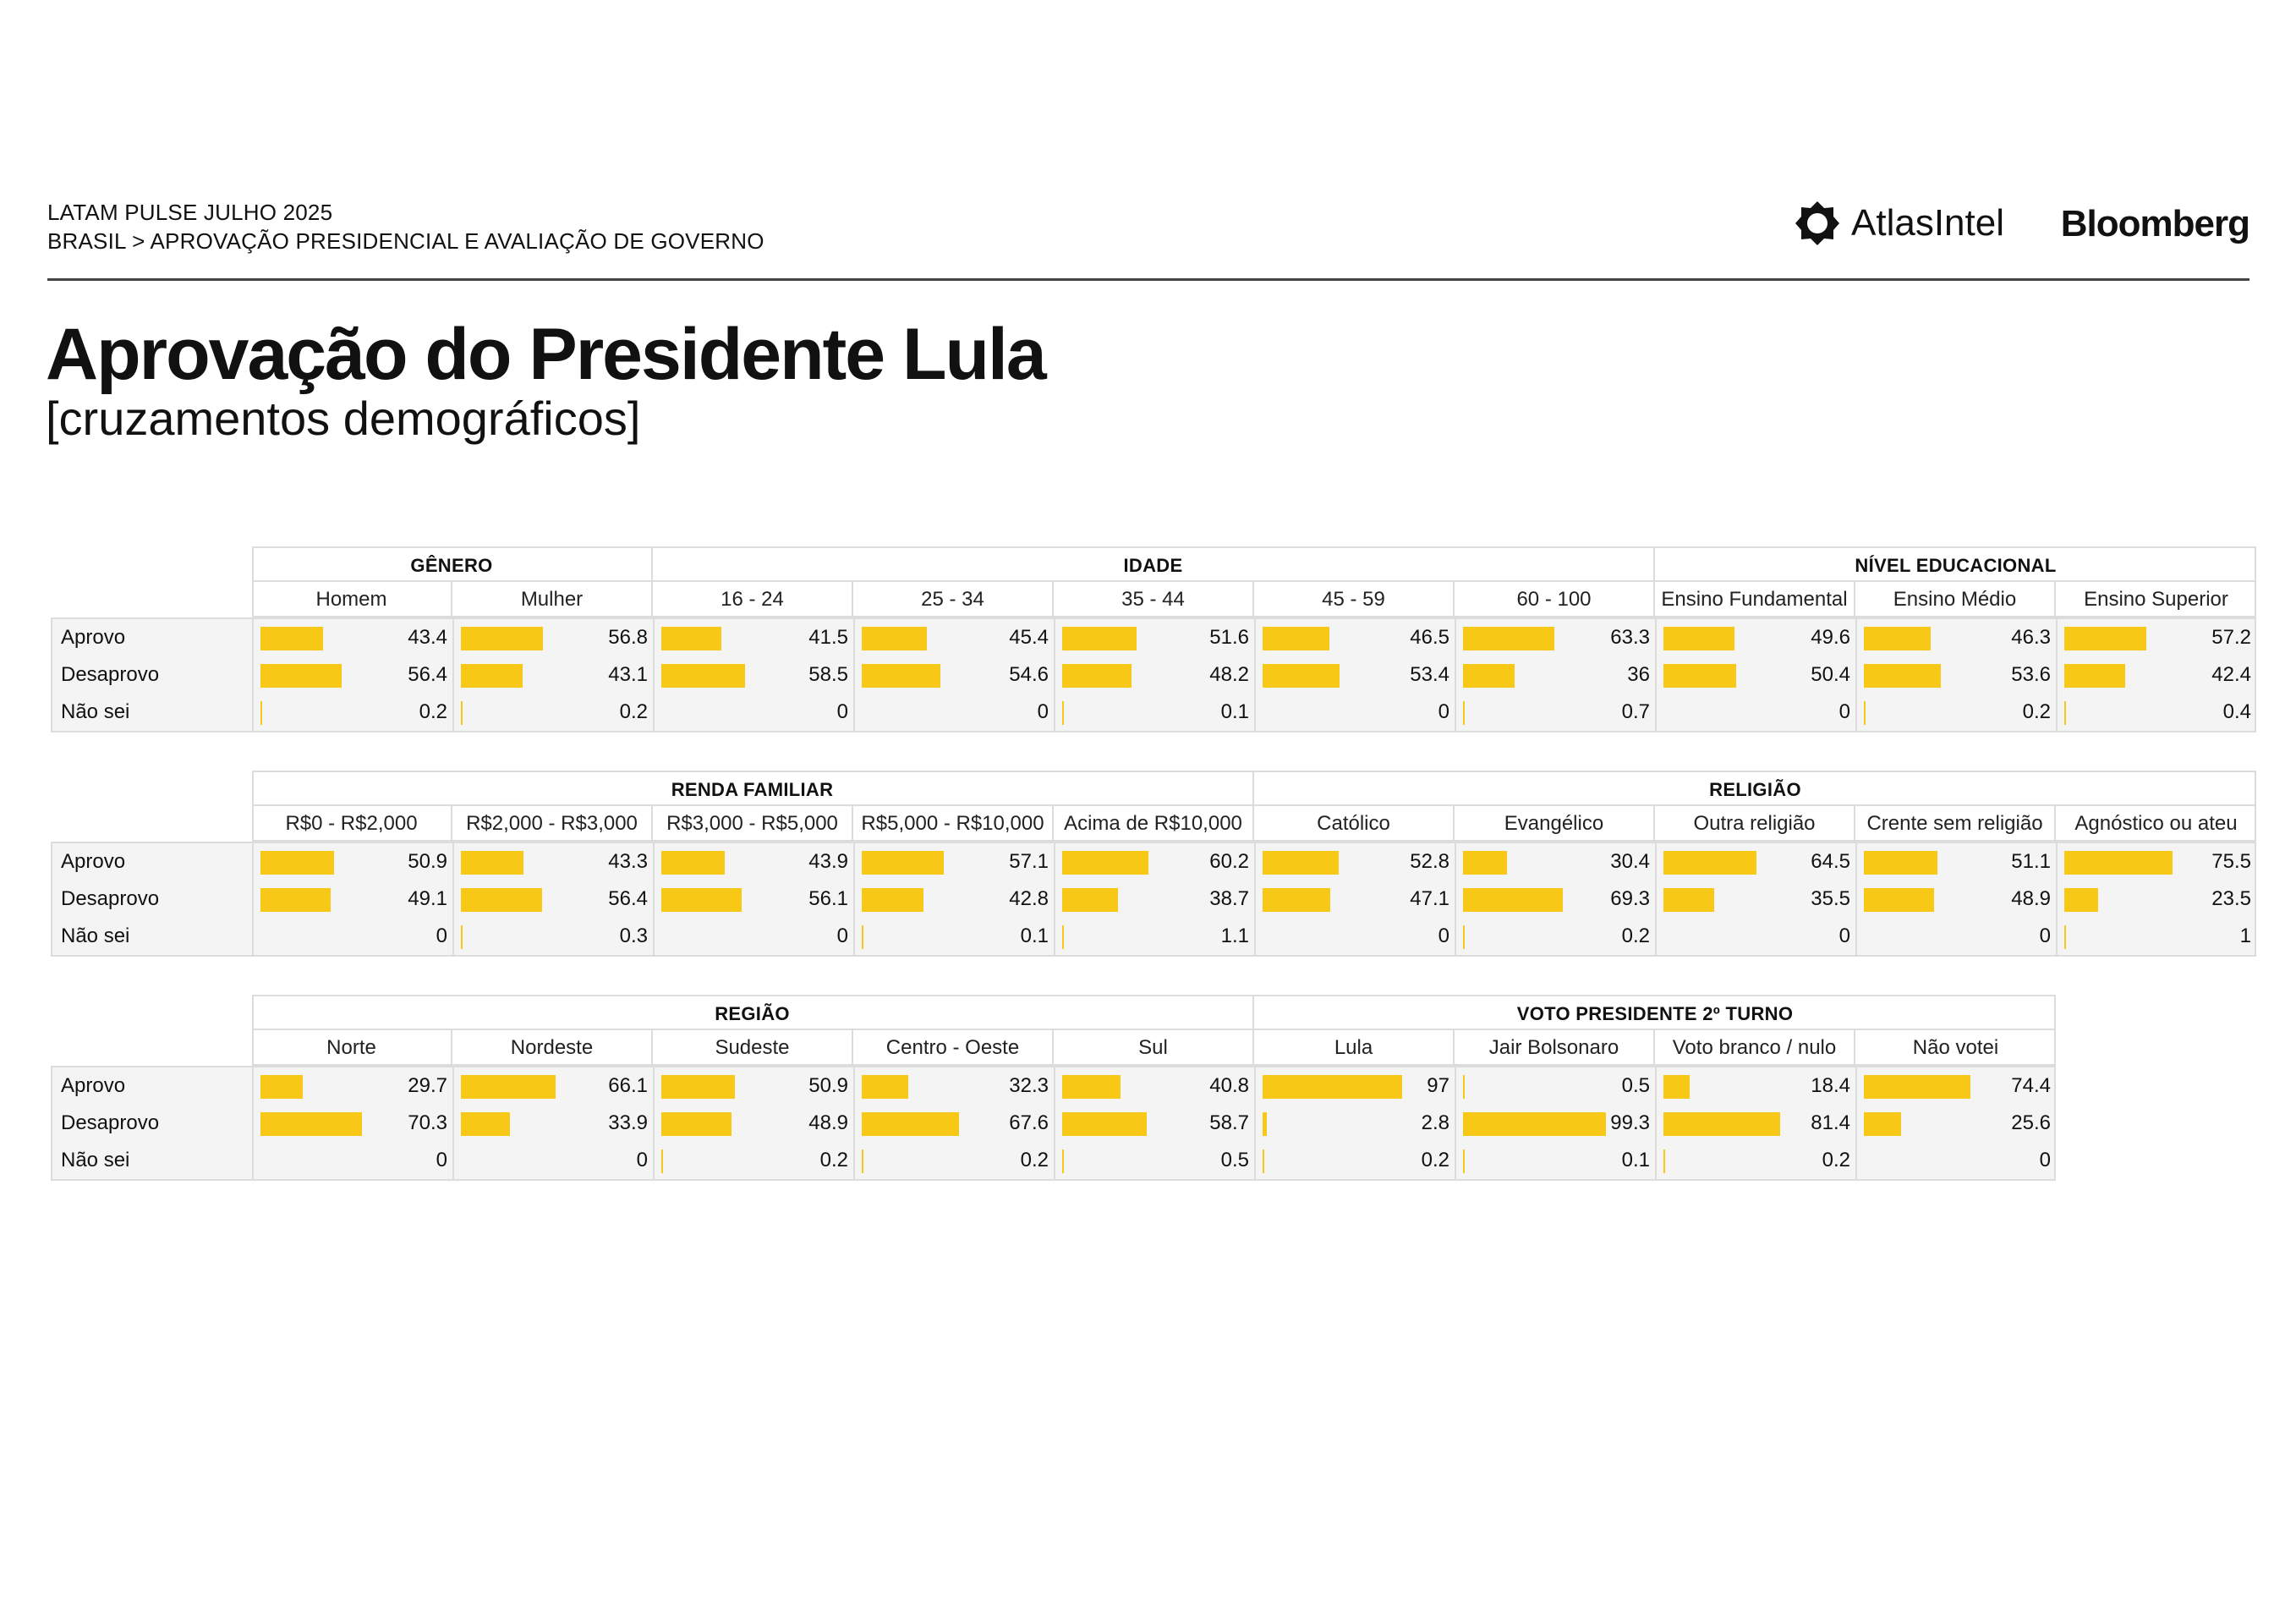  What do you see at coordinates (2245, 936) in the screenshot?
I see `value-label: 1` at bounding box center [2245, 936].